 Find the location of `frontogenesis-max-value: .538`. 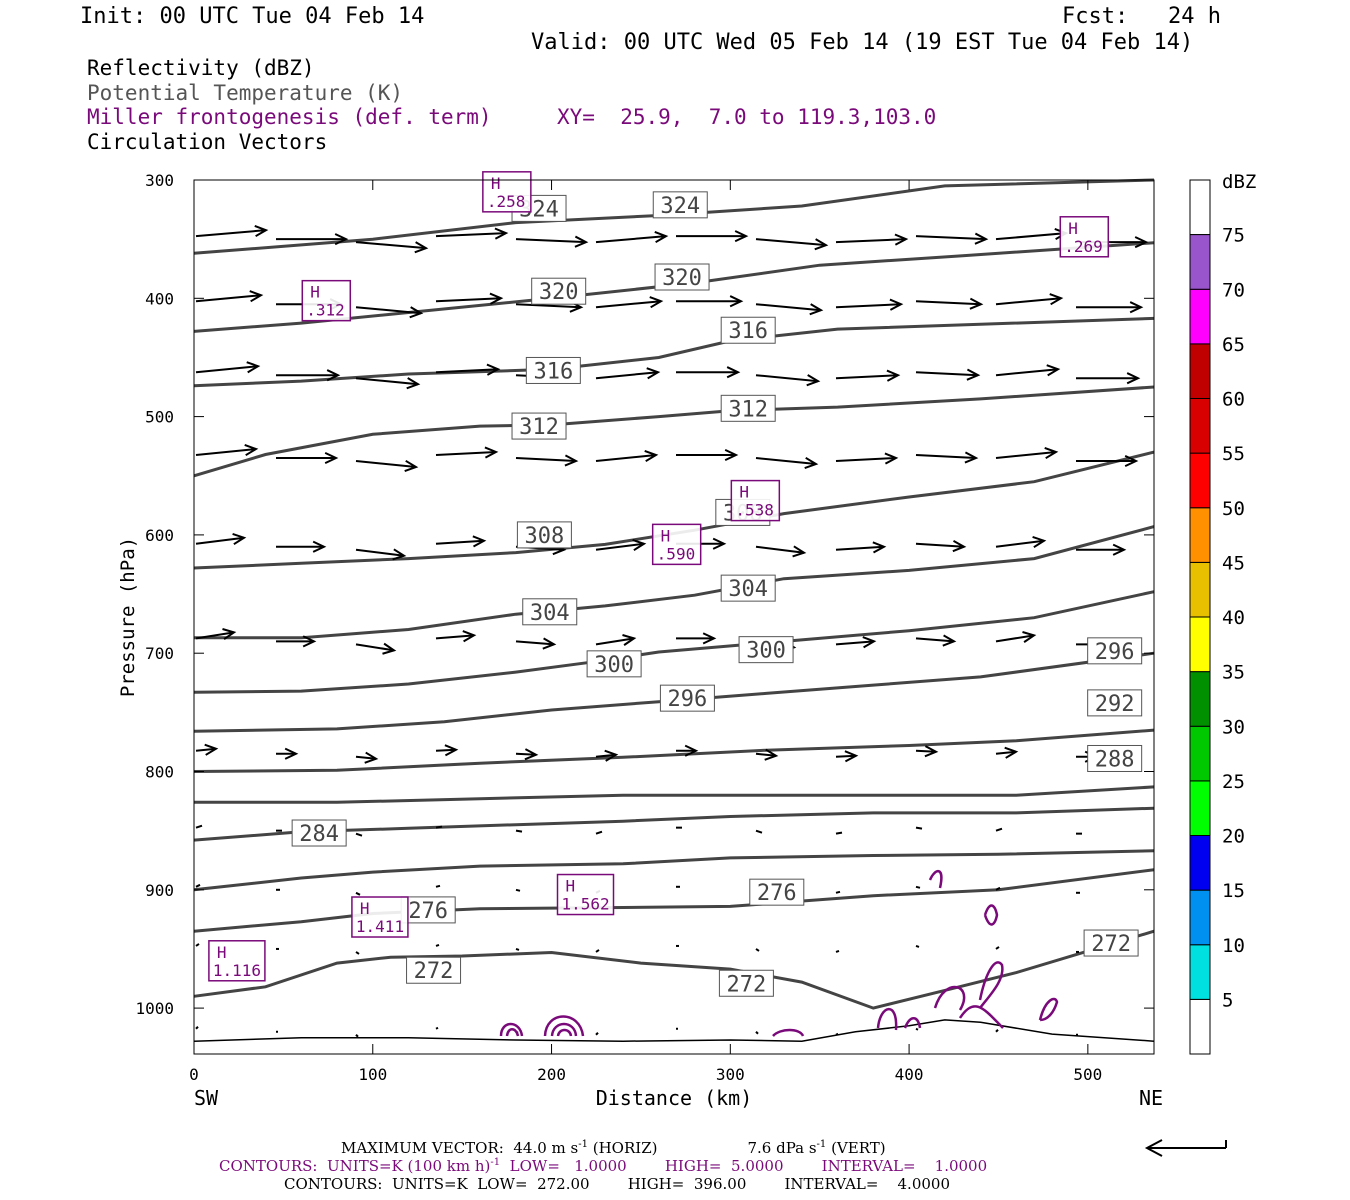

frontogenesis-max-value: .538 is located at coordinates (754, 510).